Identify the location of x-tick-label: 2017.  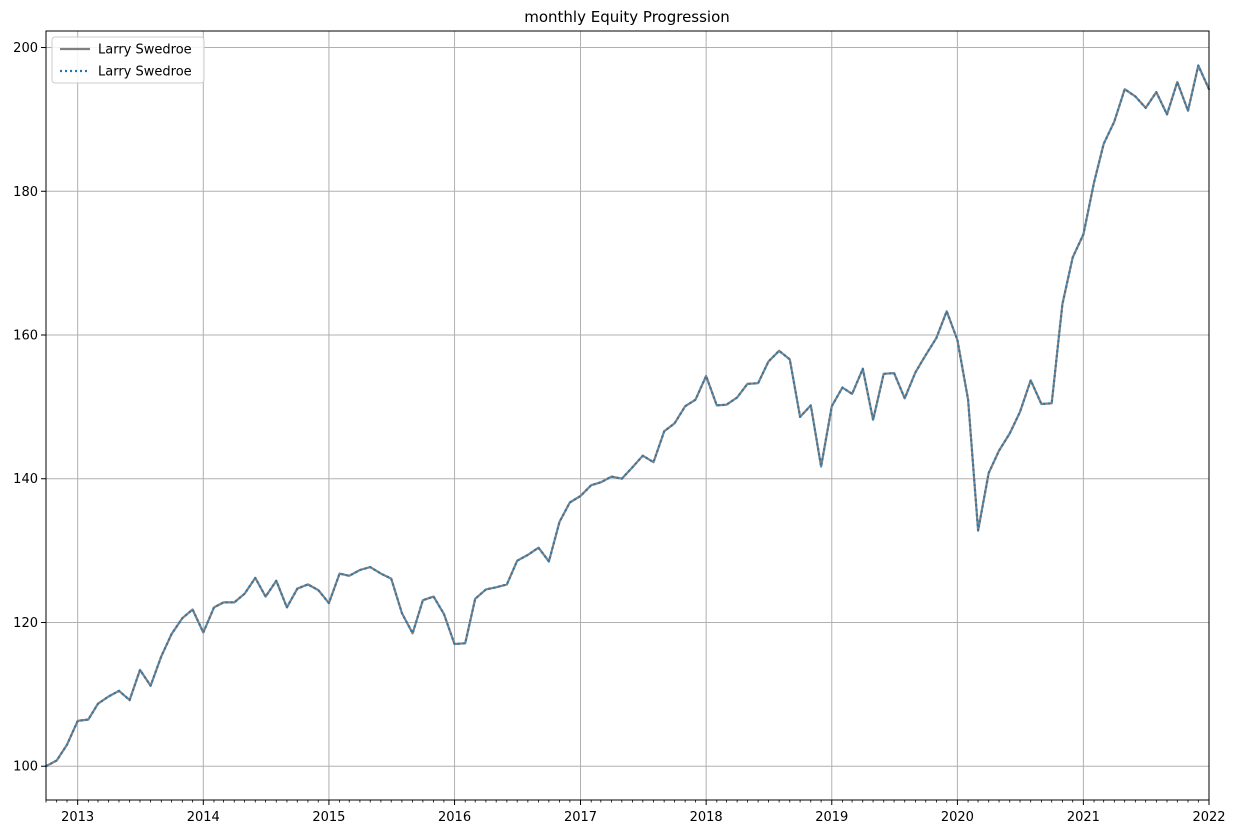
(580, 817).